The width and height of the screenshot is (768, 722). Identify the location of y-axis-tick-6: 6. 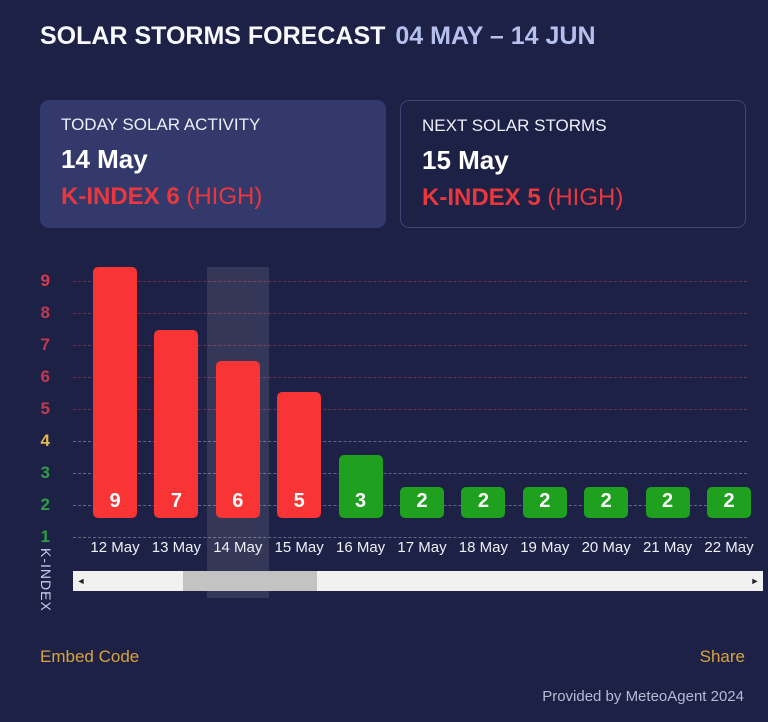
(45, 376).